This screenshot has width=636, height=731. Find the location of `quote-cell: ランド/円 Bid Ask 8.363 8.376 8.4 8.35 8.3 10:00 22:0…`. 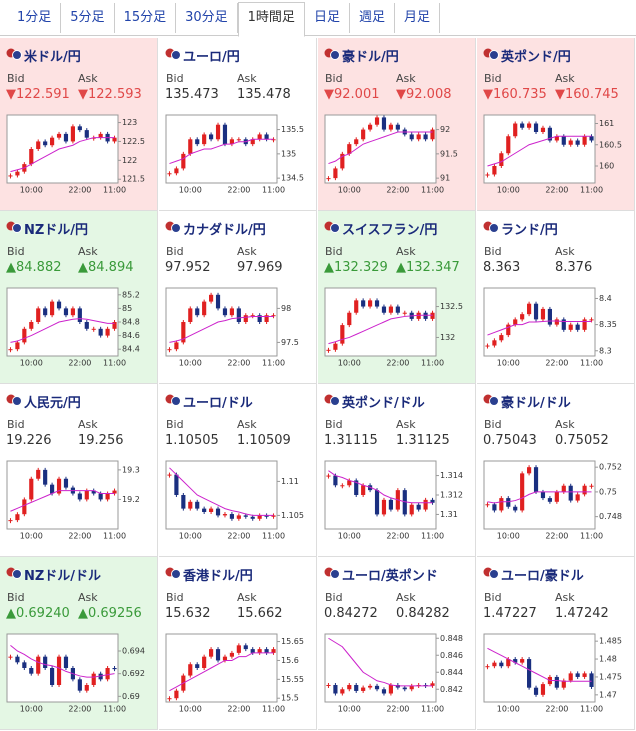

quote-cell: ランド/円 Bid Ask 8.363 8.376 8.4 8.35 8.3 10:00 22:0… is located at coordinates (556, 297).